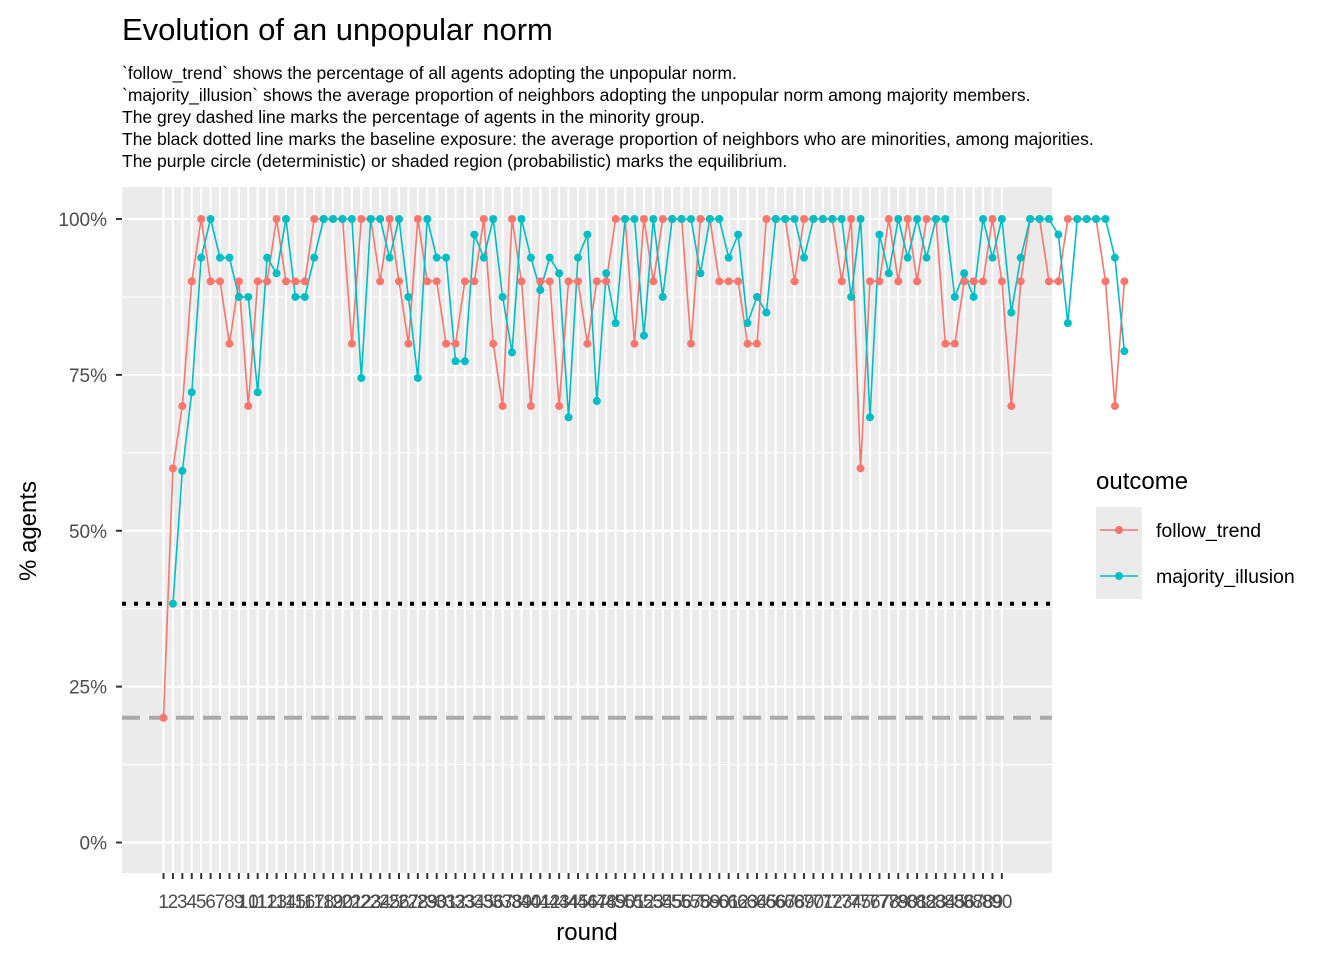  What do you see at coordinates (634, 902) in the screenshot?
I see `x-tick-label: 51` at bounding box center [634, 902].